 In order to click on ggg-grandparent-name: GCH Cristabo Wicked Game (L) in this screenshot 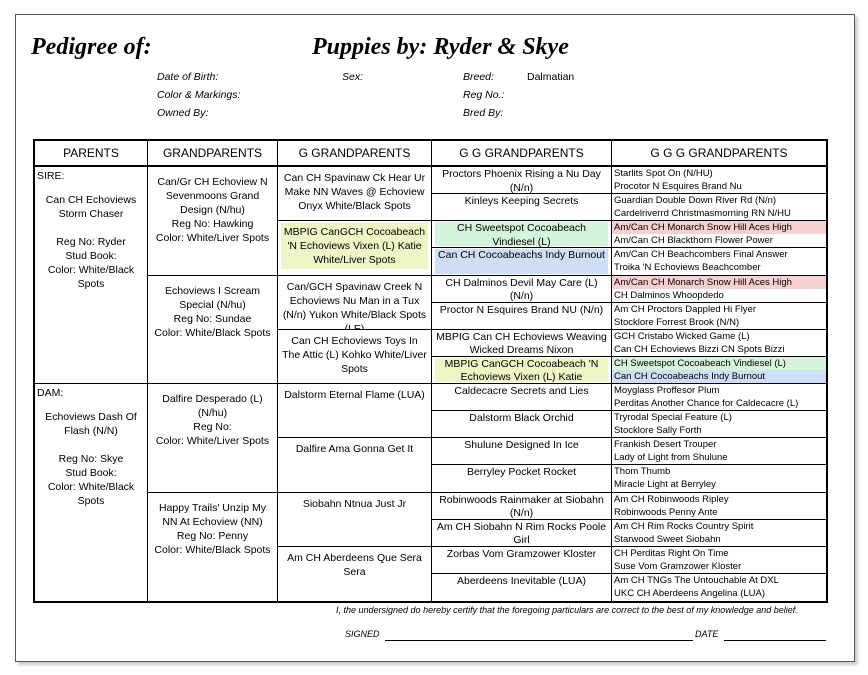, I will do `click(682, 336)`.